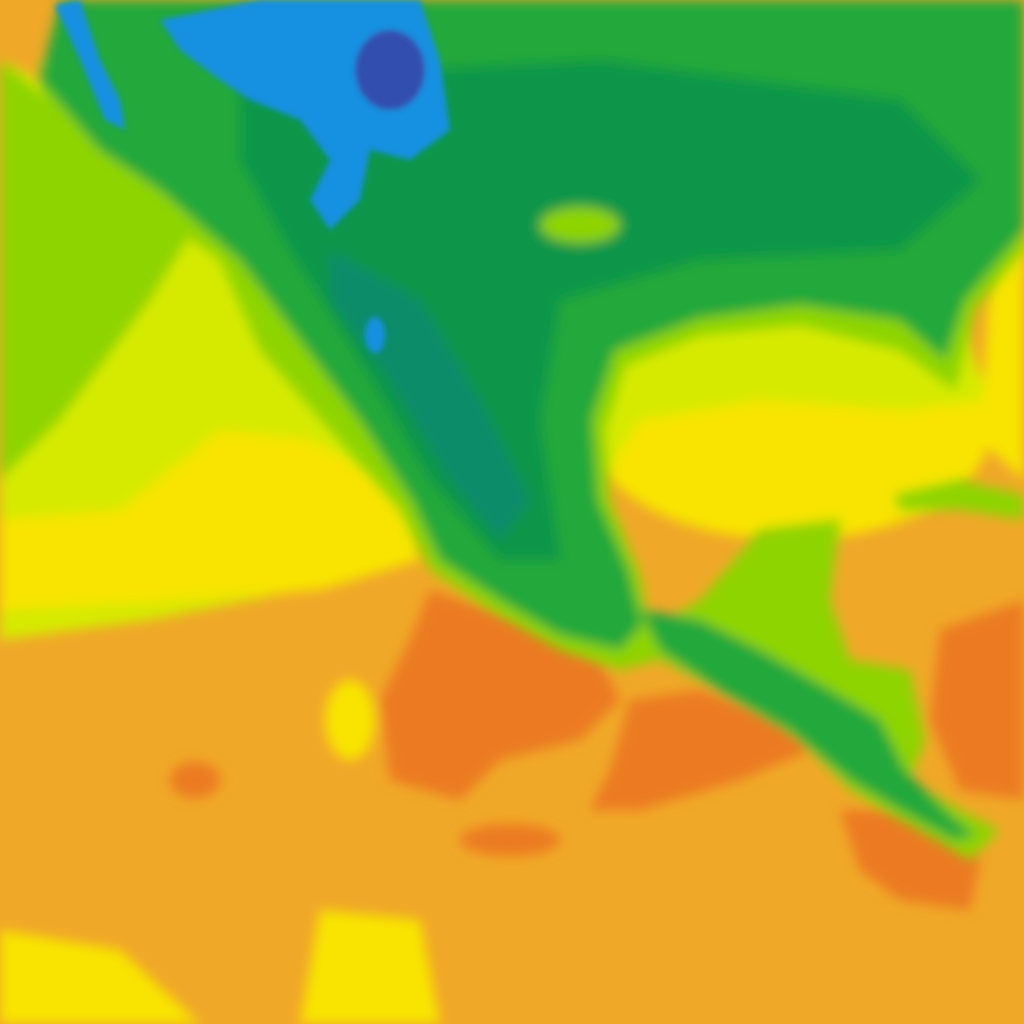  What do you see at coordinates (959, 500) in the screenshot?
I see `cuba-lime` at bounding box center [959, 500].